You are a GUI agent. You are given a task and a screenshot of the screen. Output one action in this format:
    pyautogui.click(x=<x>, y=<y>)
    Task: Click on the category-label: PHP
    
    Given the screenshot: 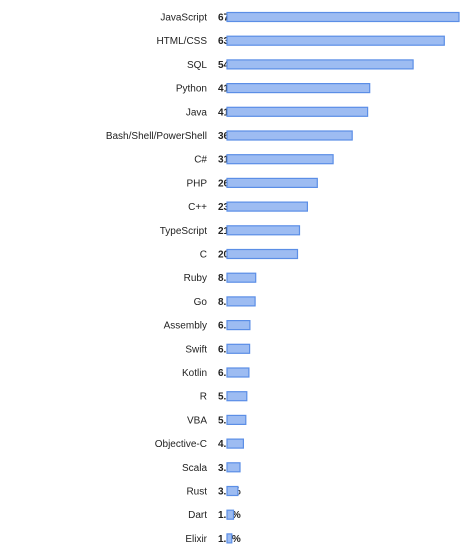 What is the action you would take?
    pyautogui.click(x=196, y=183)
    